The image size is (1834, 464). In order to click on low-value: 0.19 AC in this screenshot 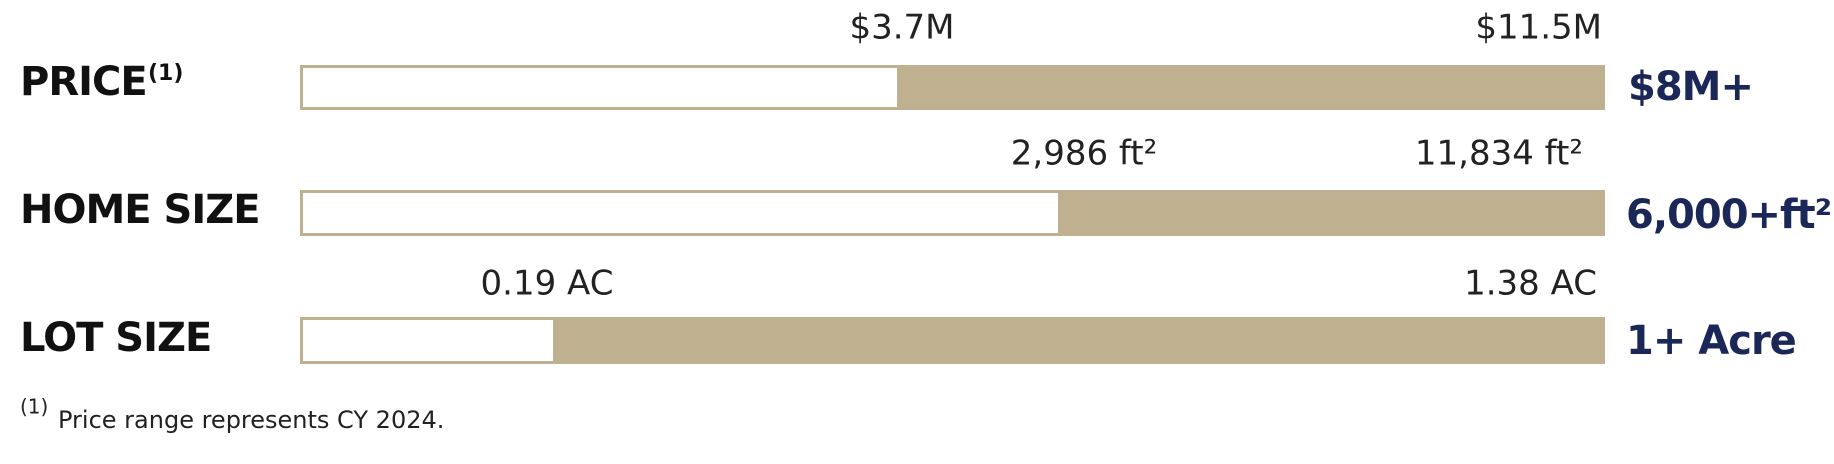, I will do `click(547, 284)`.